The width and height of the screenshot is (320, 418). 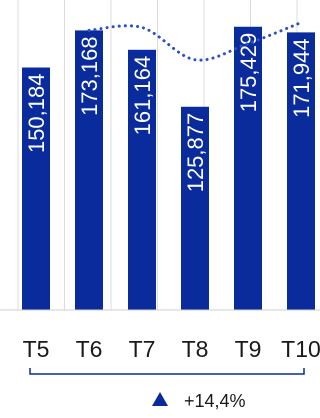 I want to click on bar-value-label: 171,944, so click(x=301, y=78).